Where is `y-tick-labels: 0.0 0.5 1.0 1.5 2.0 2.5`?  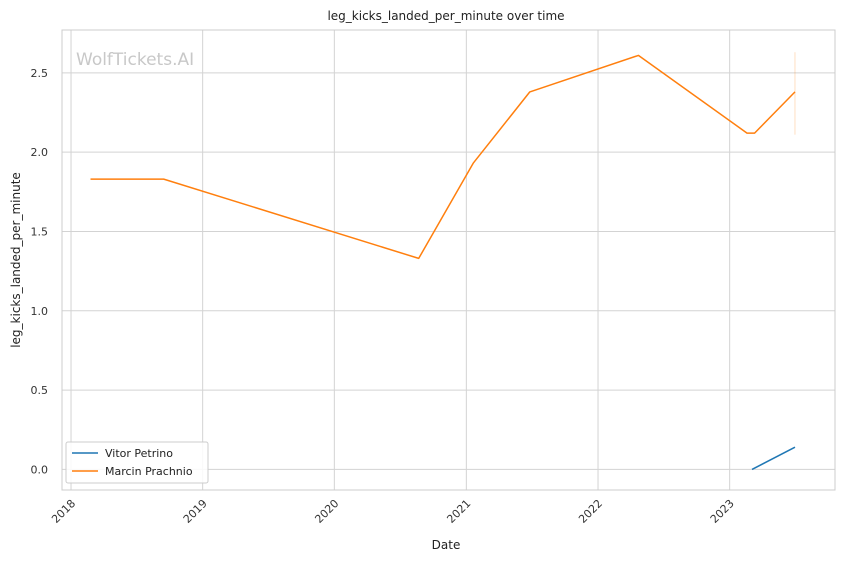 y-tick-labels: 0.0 0.5 1.0 1.5 2.0 2.5 is located at coordinates (40, 272).